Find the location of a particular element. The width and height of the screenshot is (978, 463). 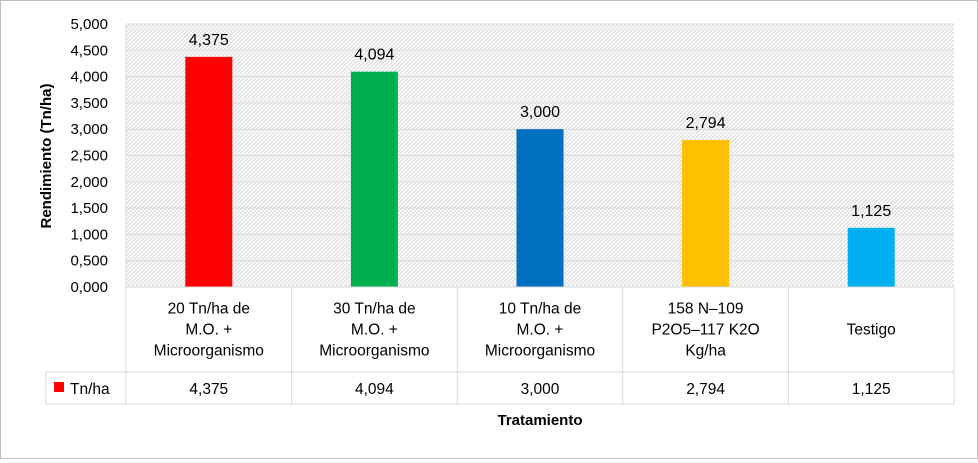

y-tick-label: 0,000 is located at coordinates (89, 287).